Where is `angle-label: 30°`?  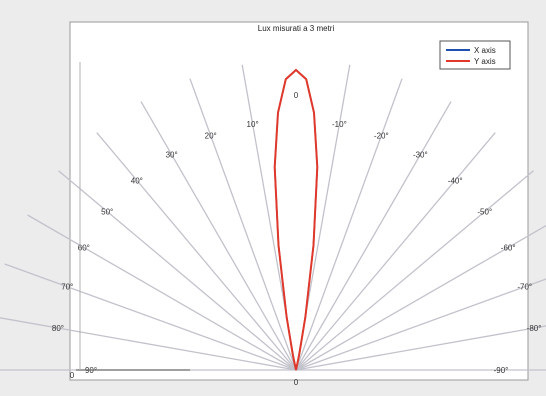 angle-label: 30° is located at coordinates (172, 155).